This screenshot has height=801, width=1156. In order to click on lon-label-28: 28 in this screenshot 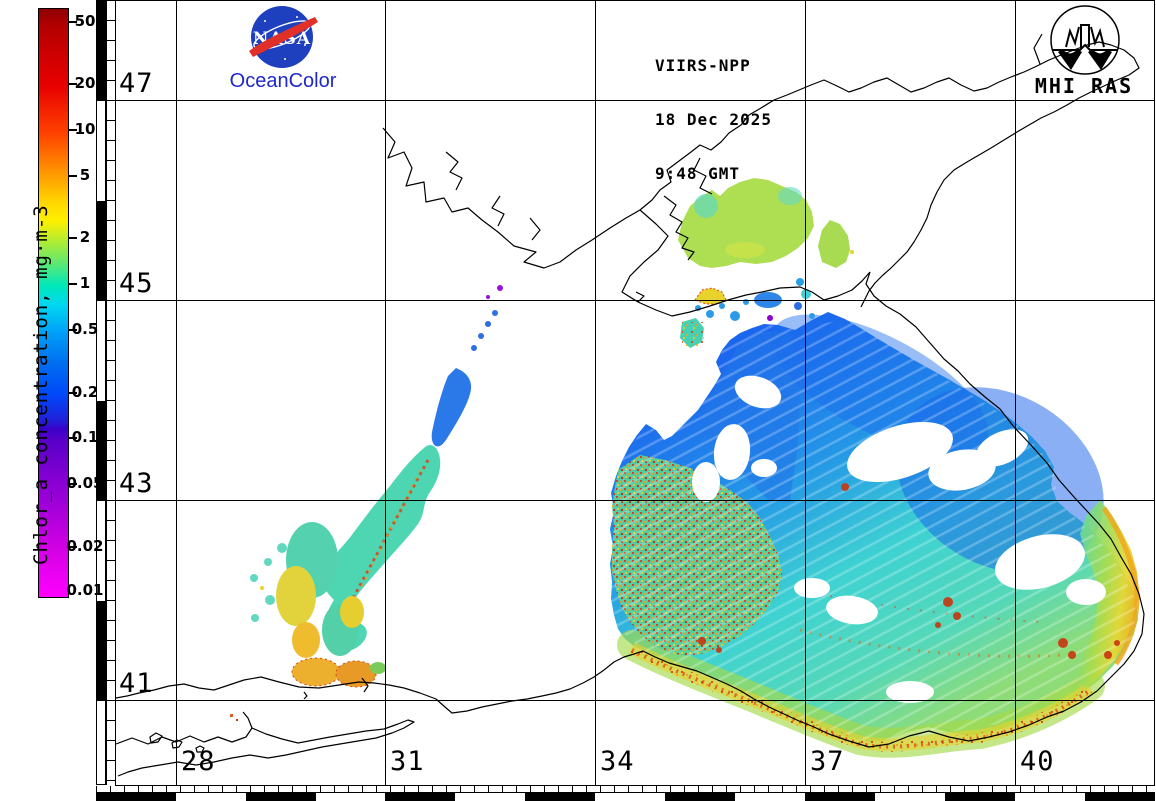, I will do `click(198, 761)`.